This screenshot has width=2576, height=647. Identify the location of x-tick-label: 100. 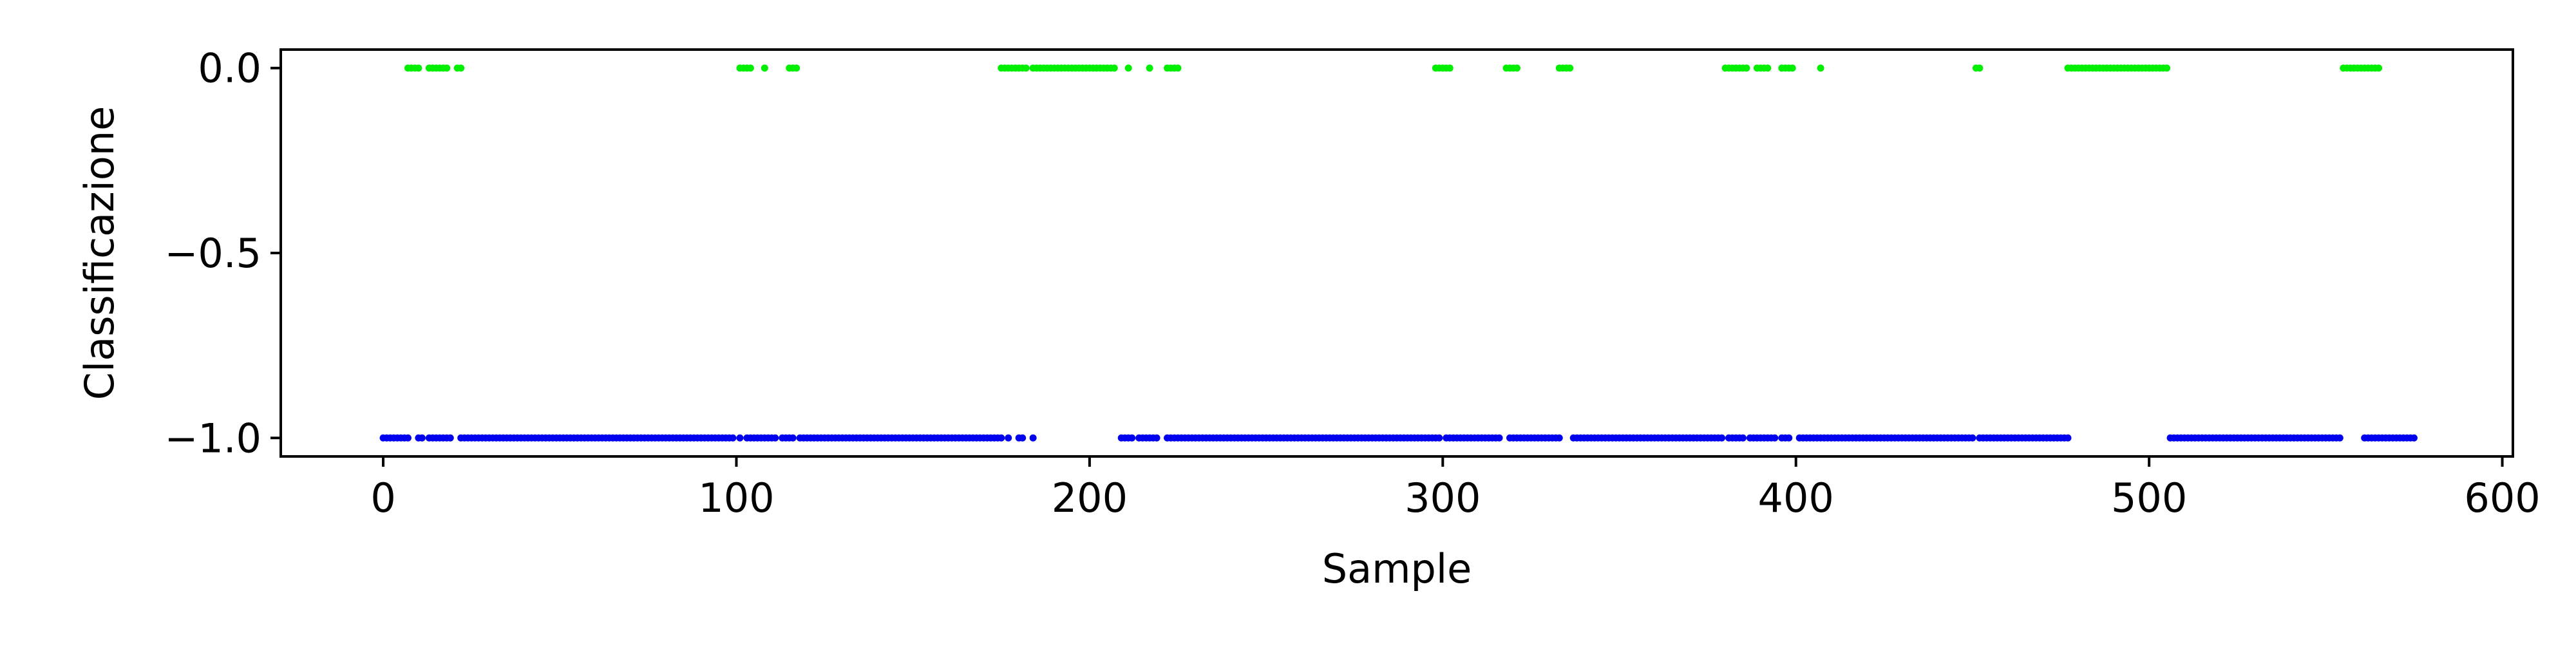
(736, 498).